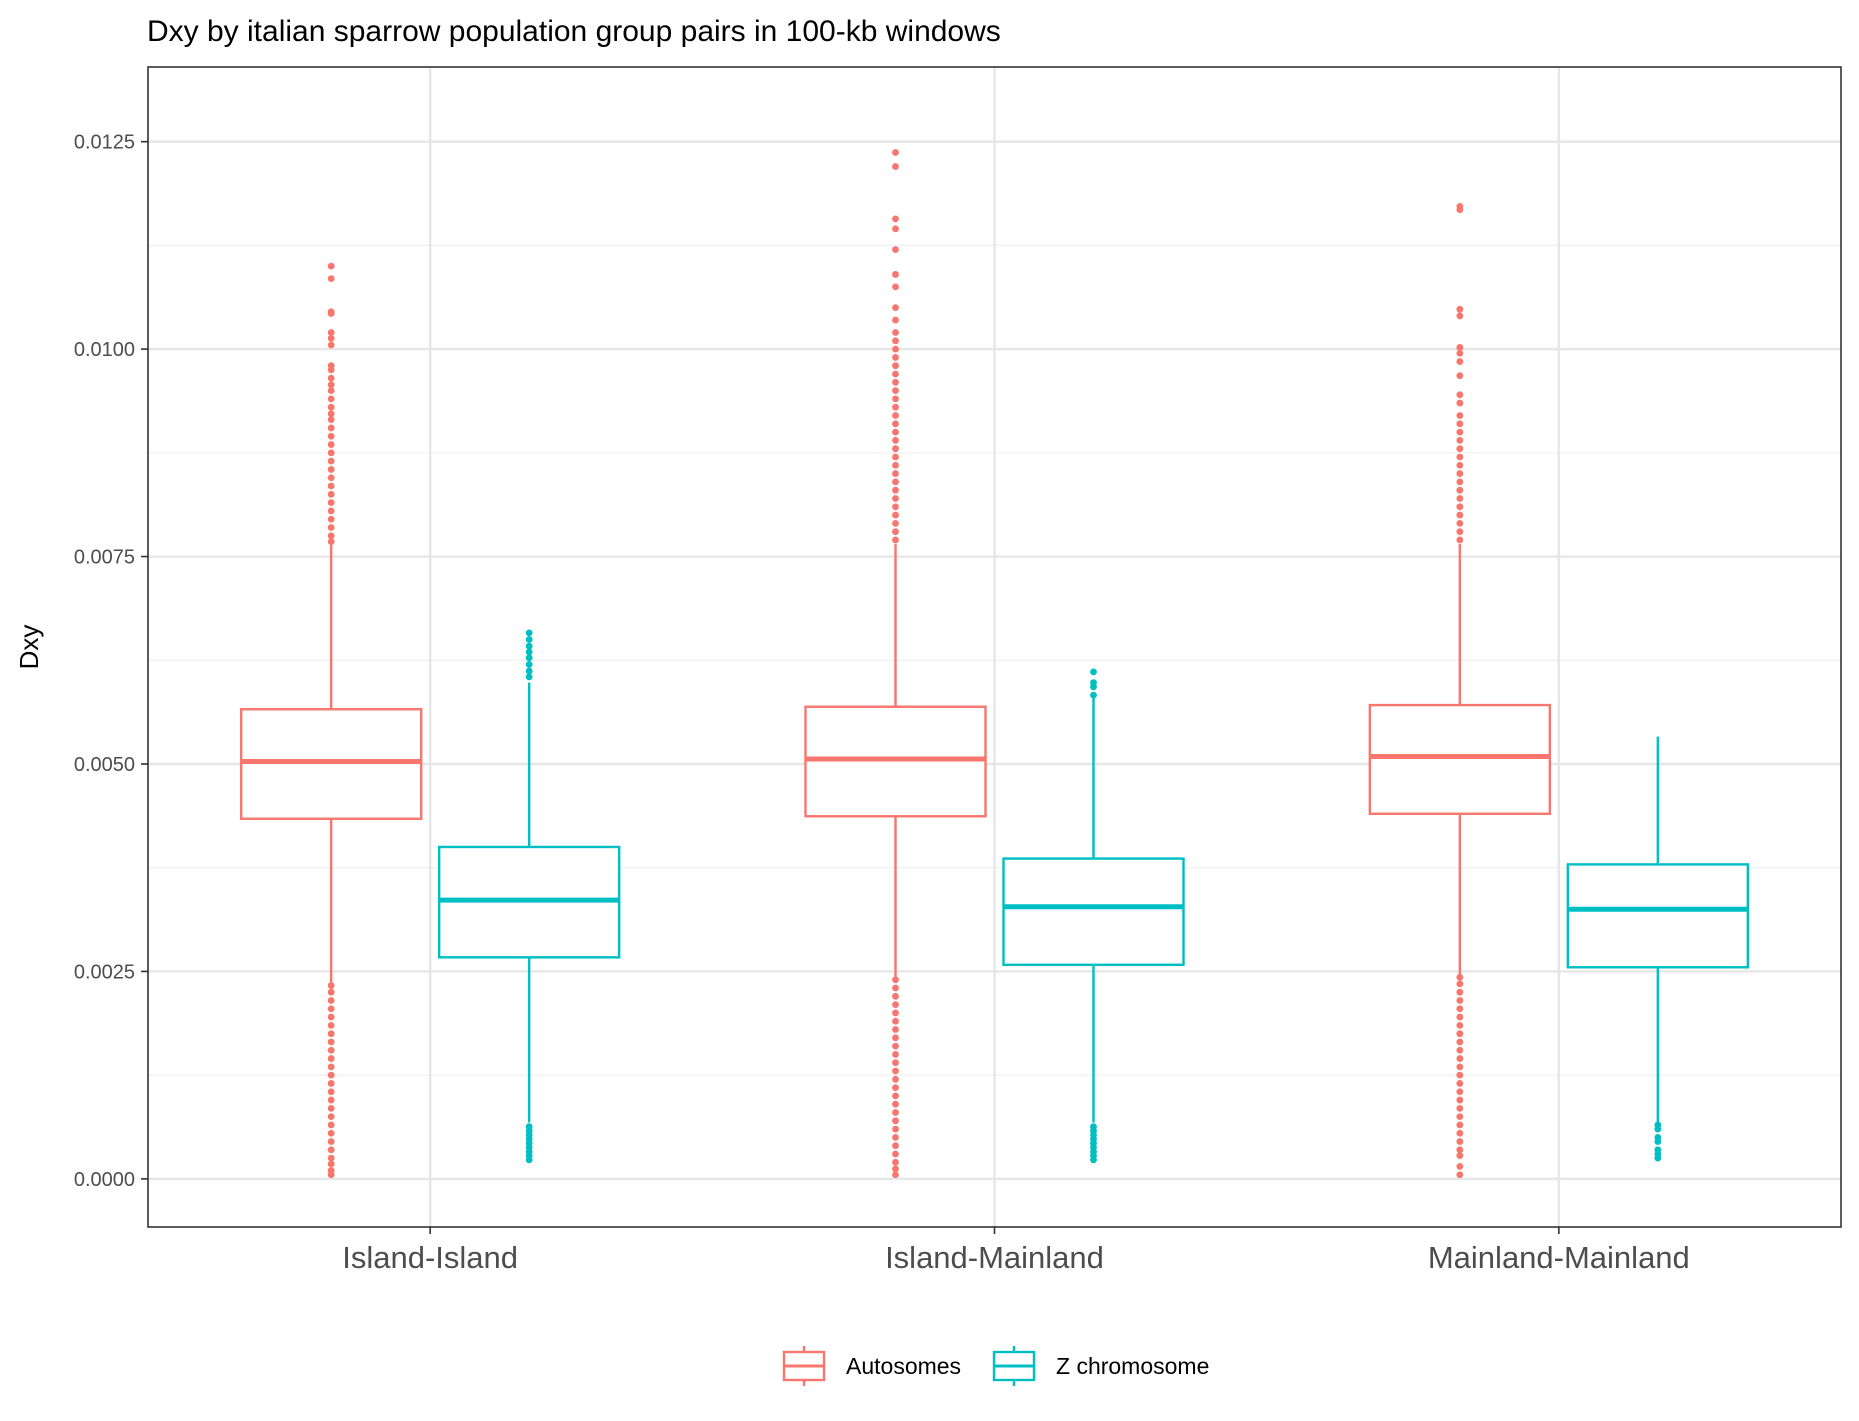  Describe the element at coordinates (1658, 916) in the screenshot. I see `box-iqr` at that location.